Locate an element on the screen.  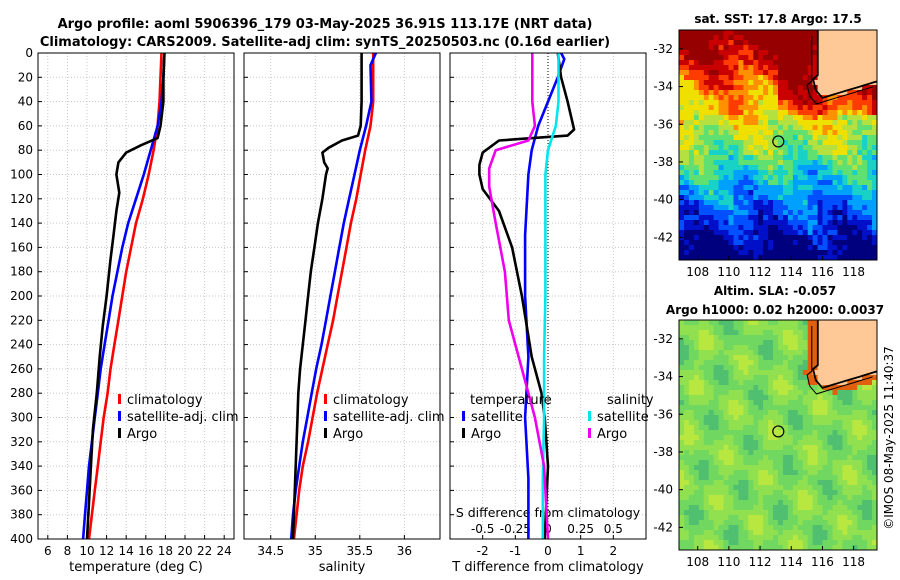
y-tick-label: 240 is located at coordinates (21, 345).